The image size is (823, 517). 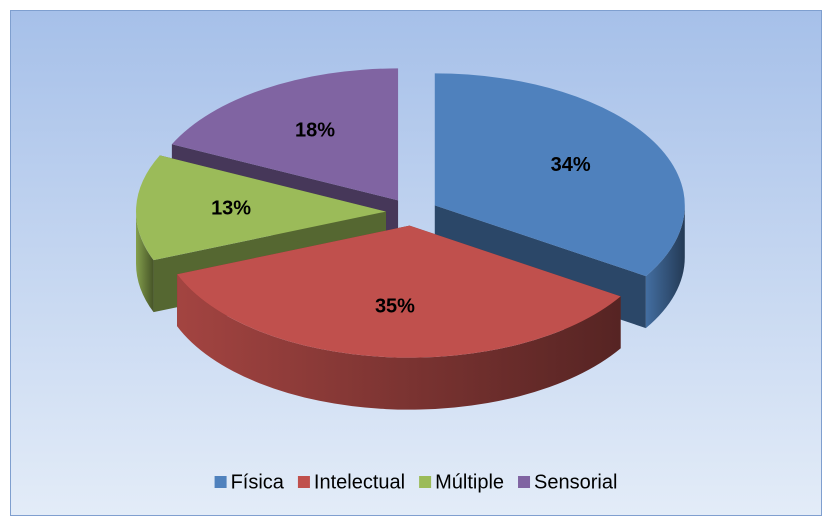 I want to click on data-label: 18%, so click(x=315, y=131).